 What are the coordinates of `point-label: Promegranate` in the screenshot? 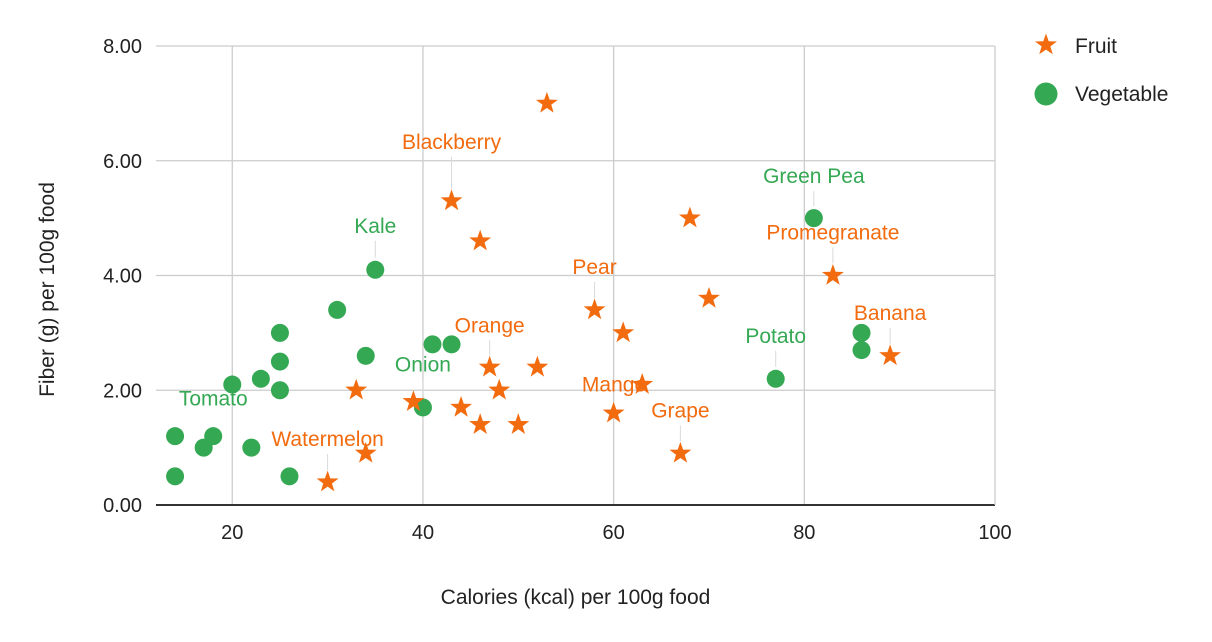 It's located at (832, 233).